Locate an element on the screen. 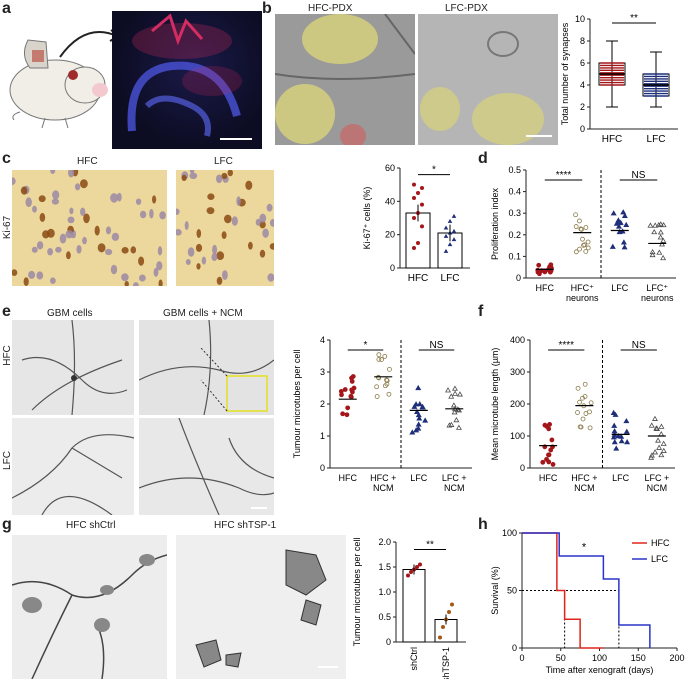 The image size is (685, 679). y-tick-label: 1.0 is located at coordinates (384, 592).